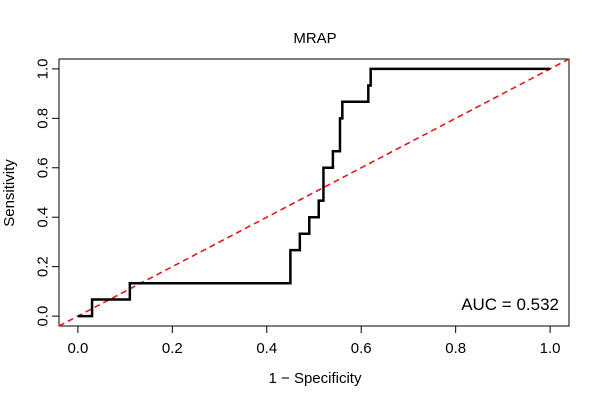 The width and height of the screenshot is (600, 400). What do you see at coordinates (510, 304) in the screenshot?
I see `auc-annotation: AUC = 0.532` at bounding box center [510, 304].